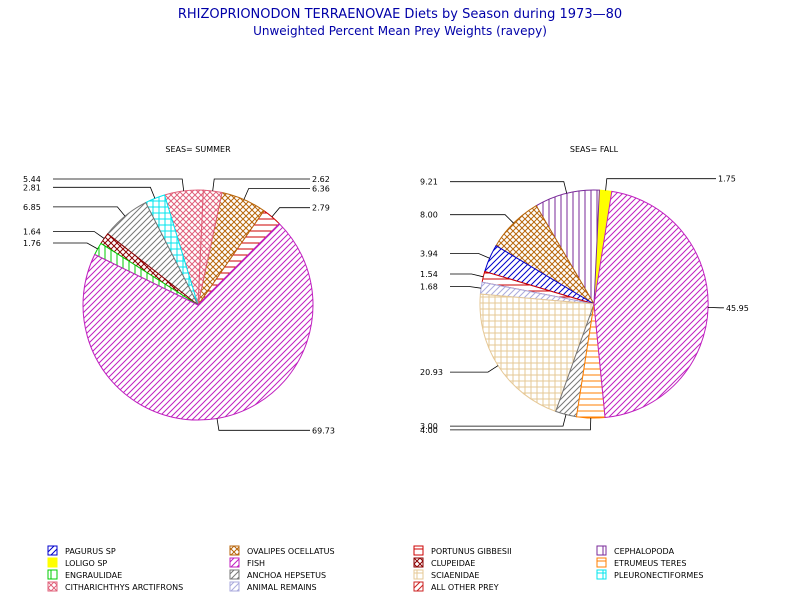  Describe the element at coordinates (650, 563) in the screenshot. I see `legend-label: ETRUMEUS TERES` at that location.